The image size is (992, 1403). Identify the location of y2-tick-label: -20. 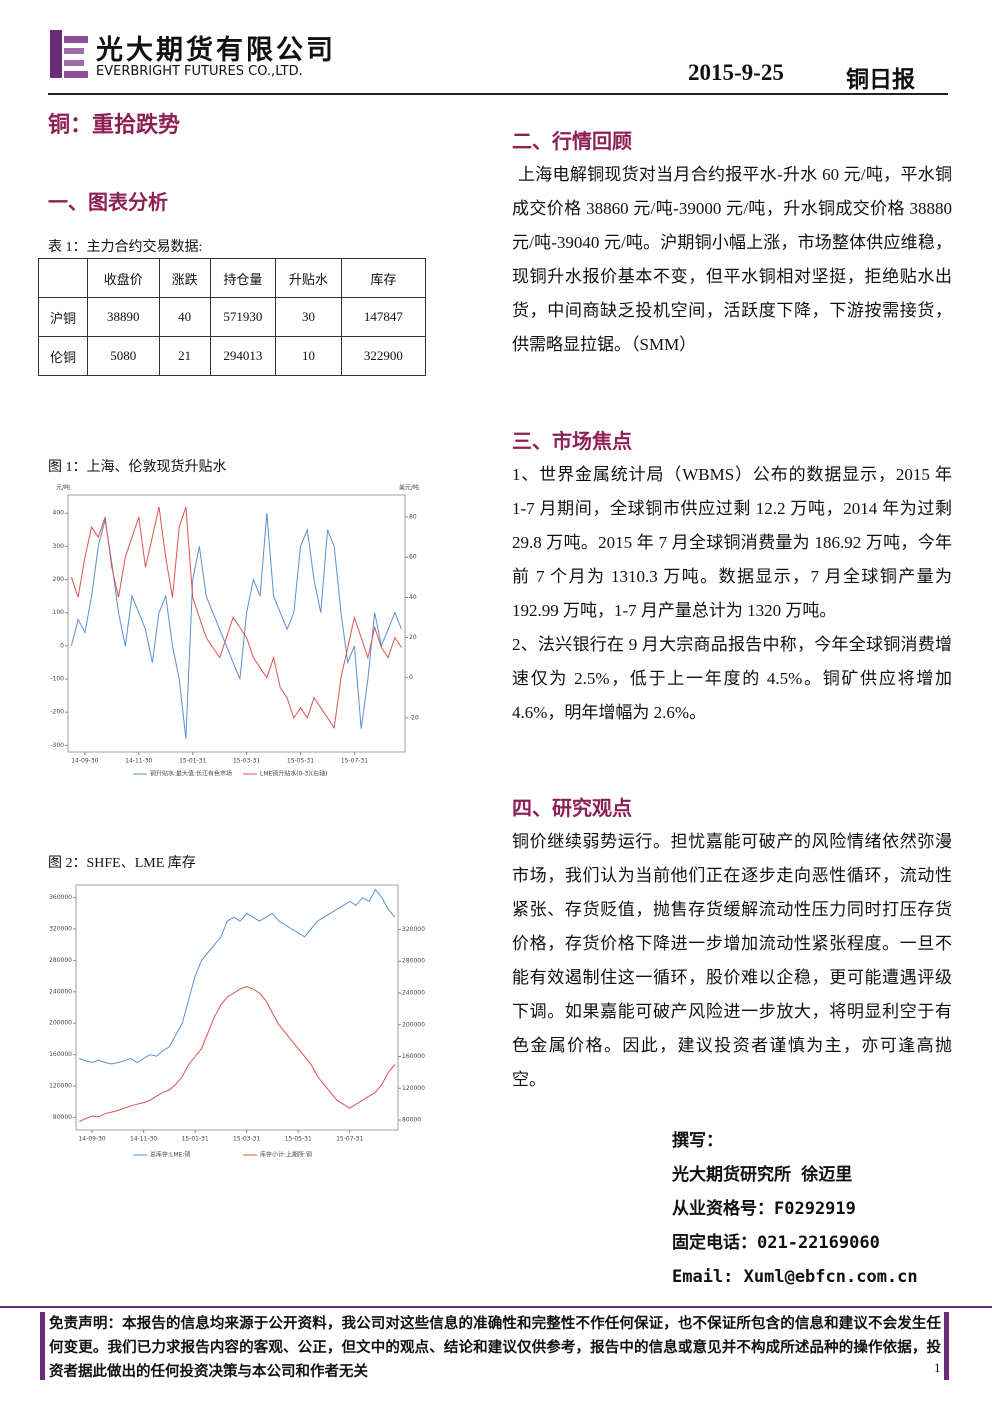
(414, 717).